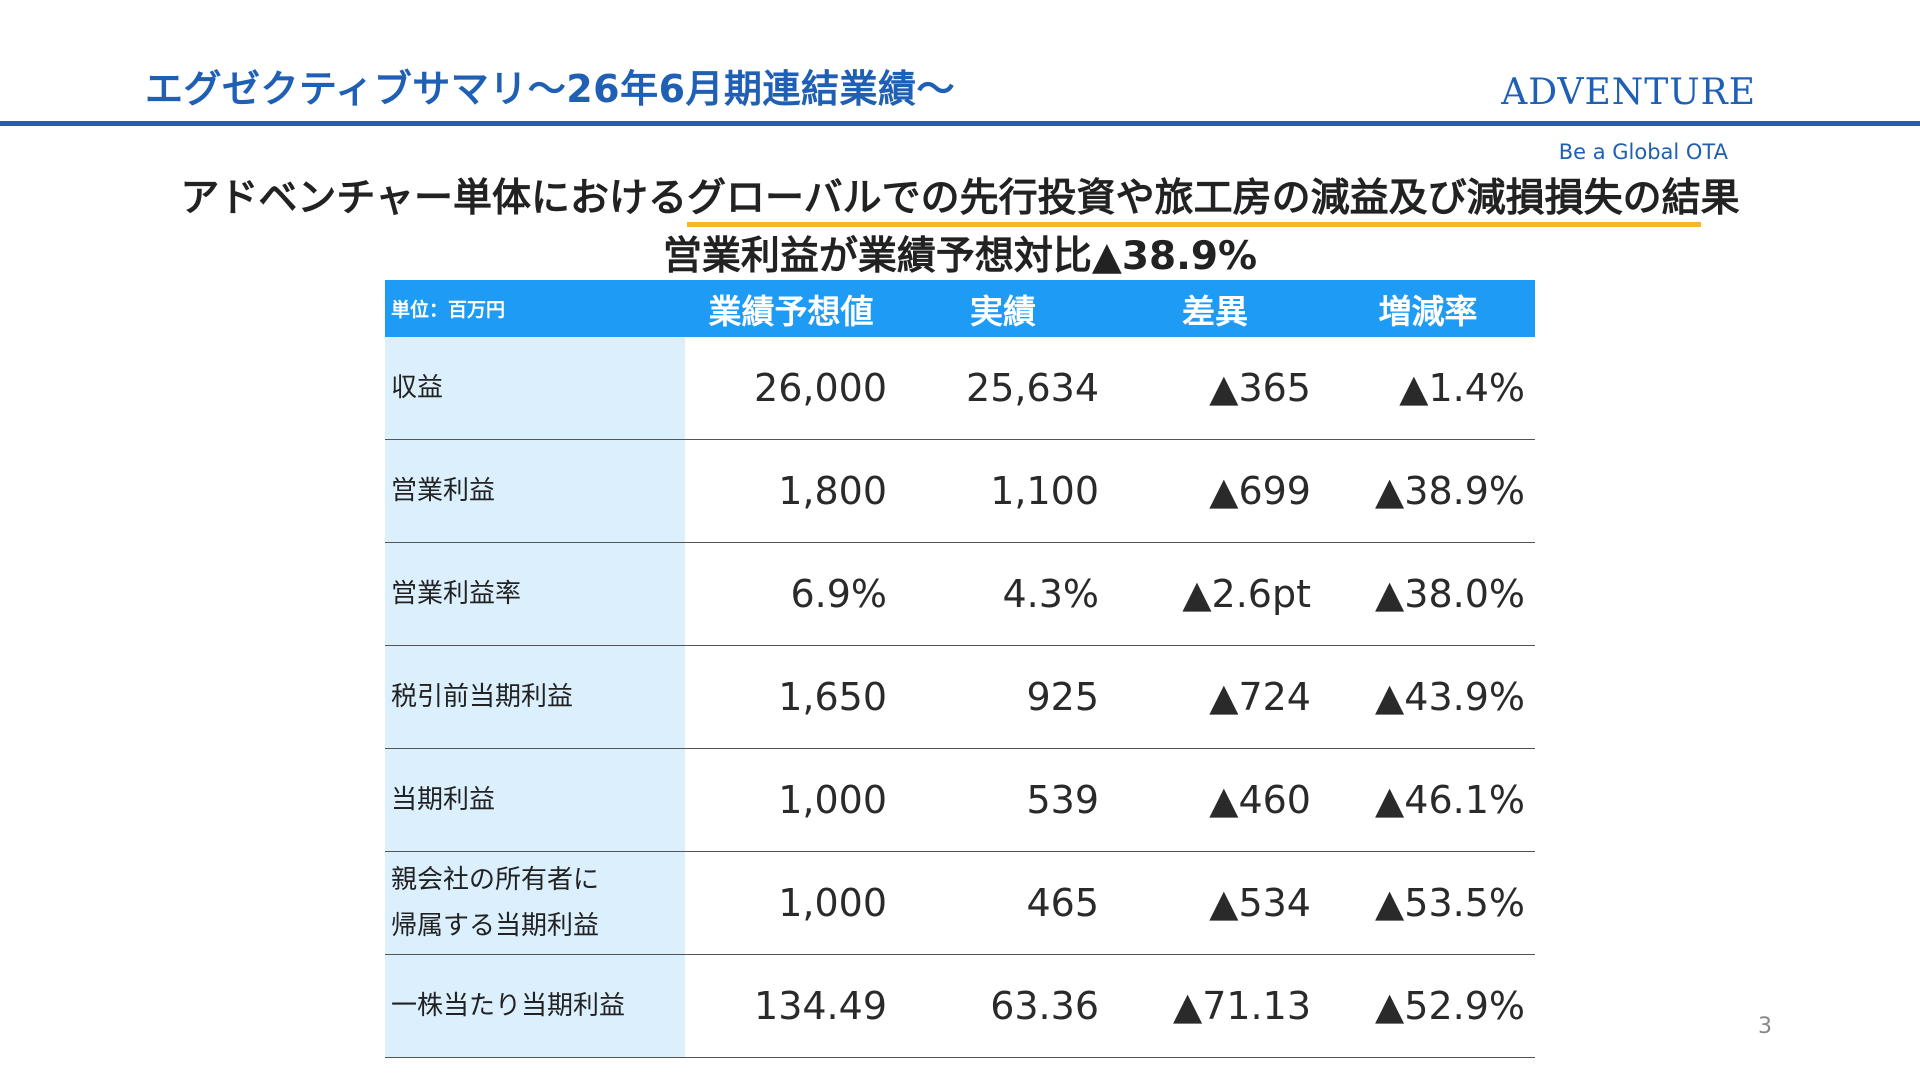 This screenshot has height=1080, width=1920. Describe the element at coordinates (535, 800) in the screenshot. I see `row-label: 当期利益` at that location.